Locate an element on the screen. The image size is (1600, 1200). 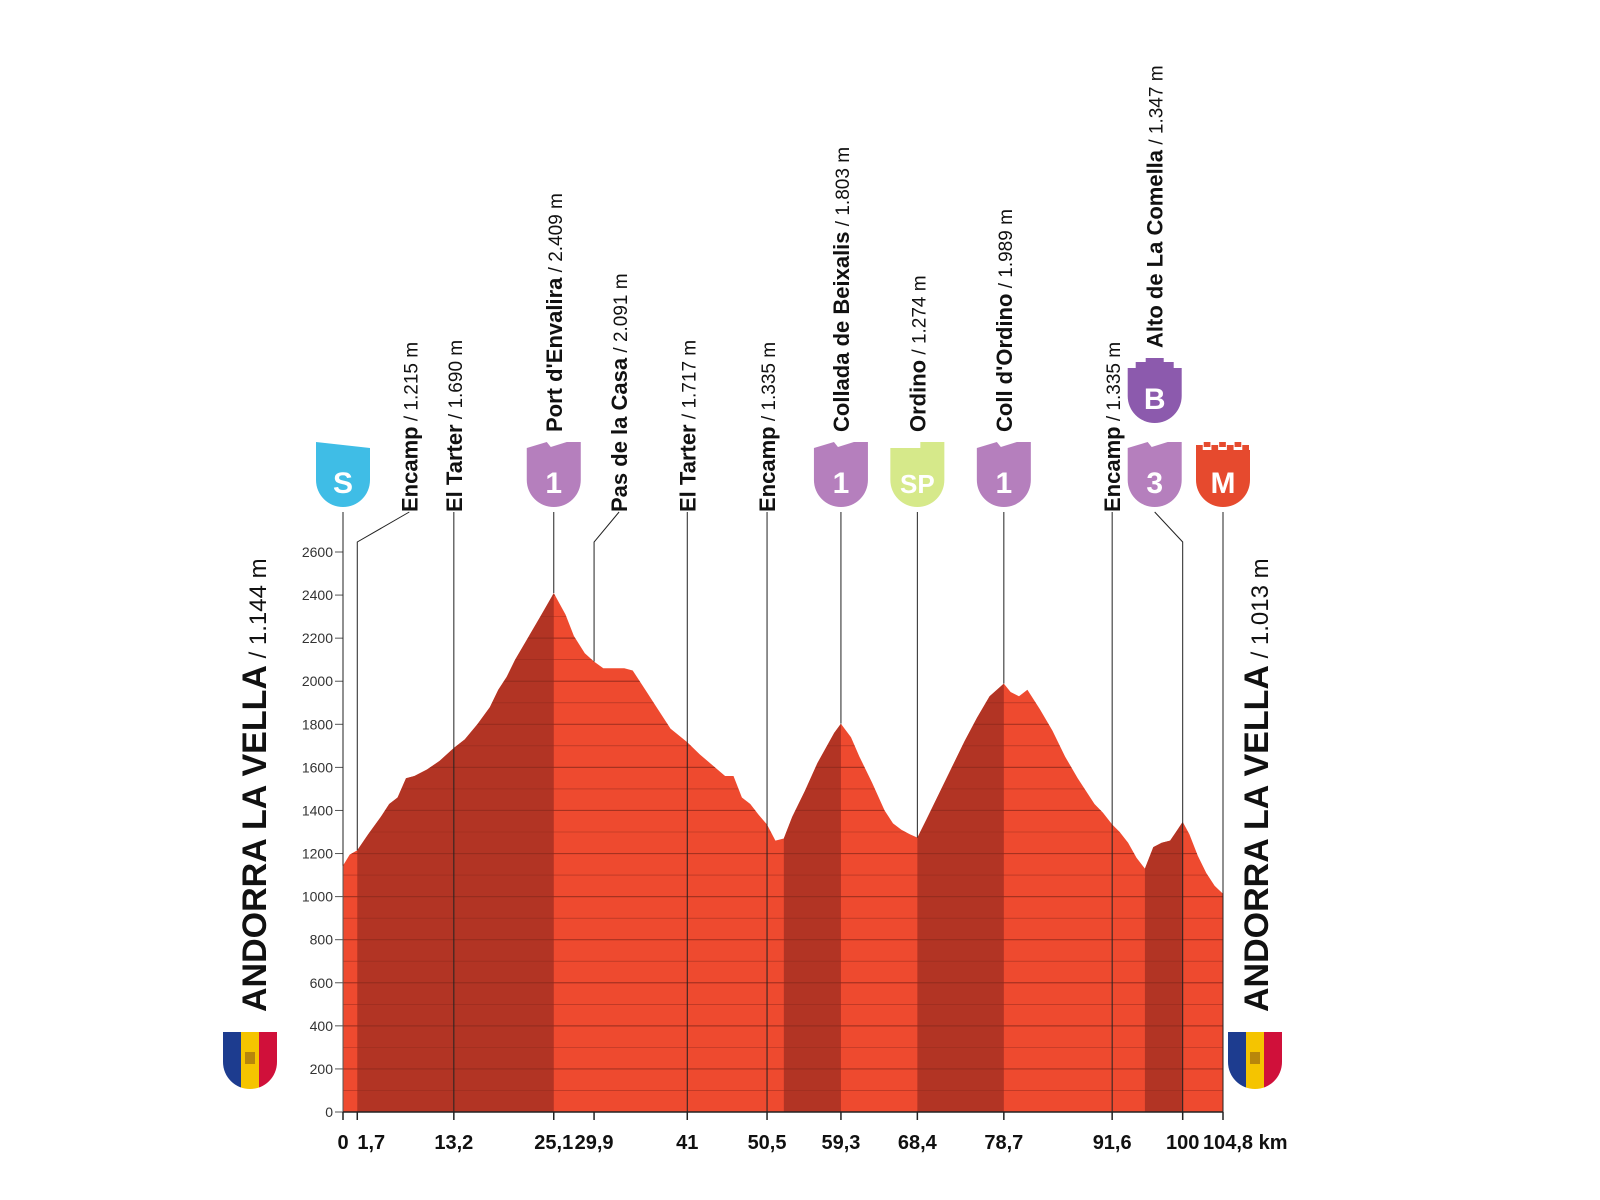
y-tick-label: 1200 is located at coordinates (317, 854).